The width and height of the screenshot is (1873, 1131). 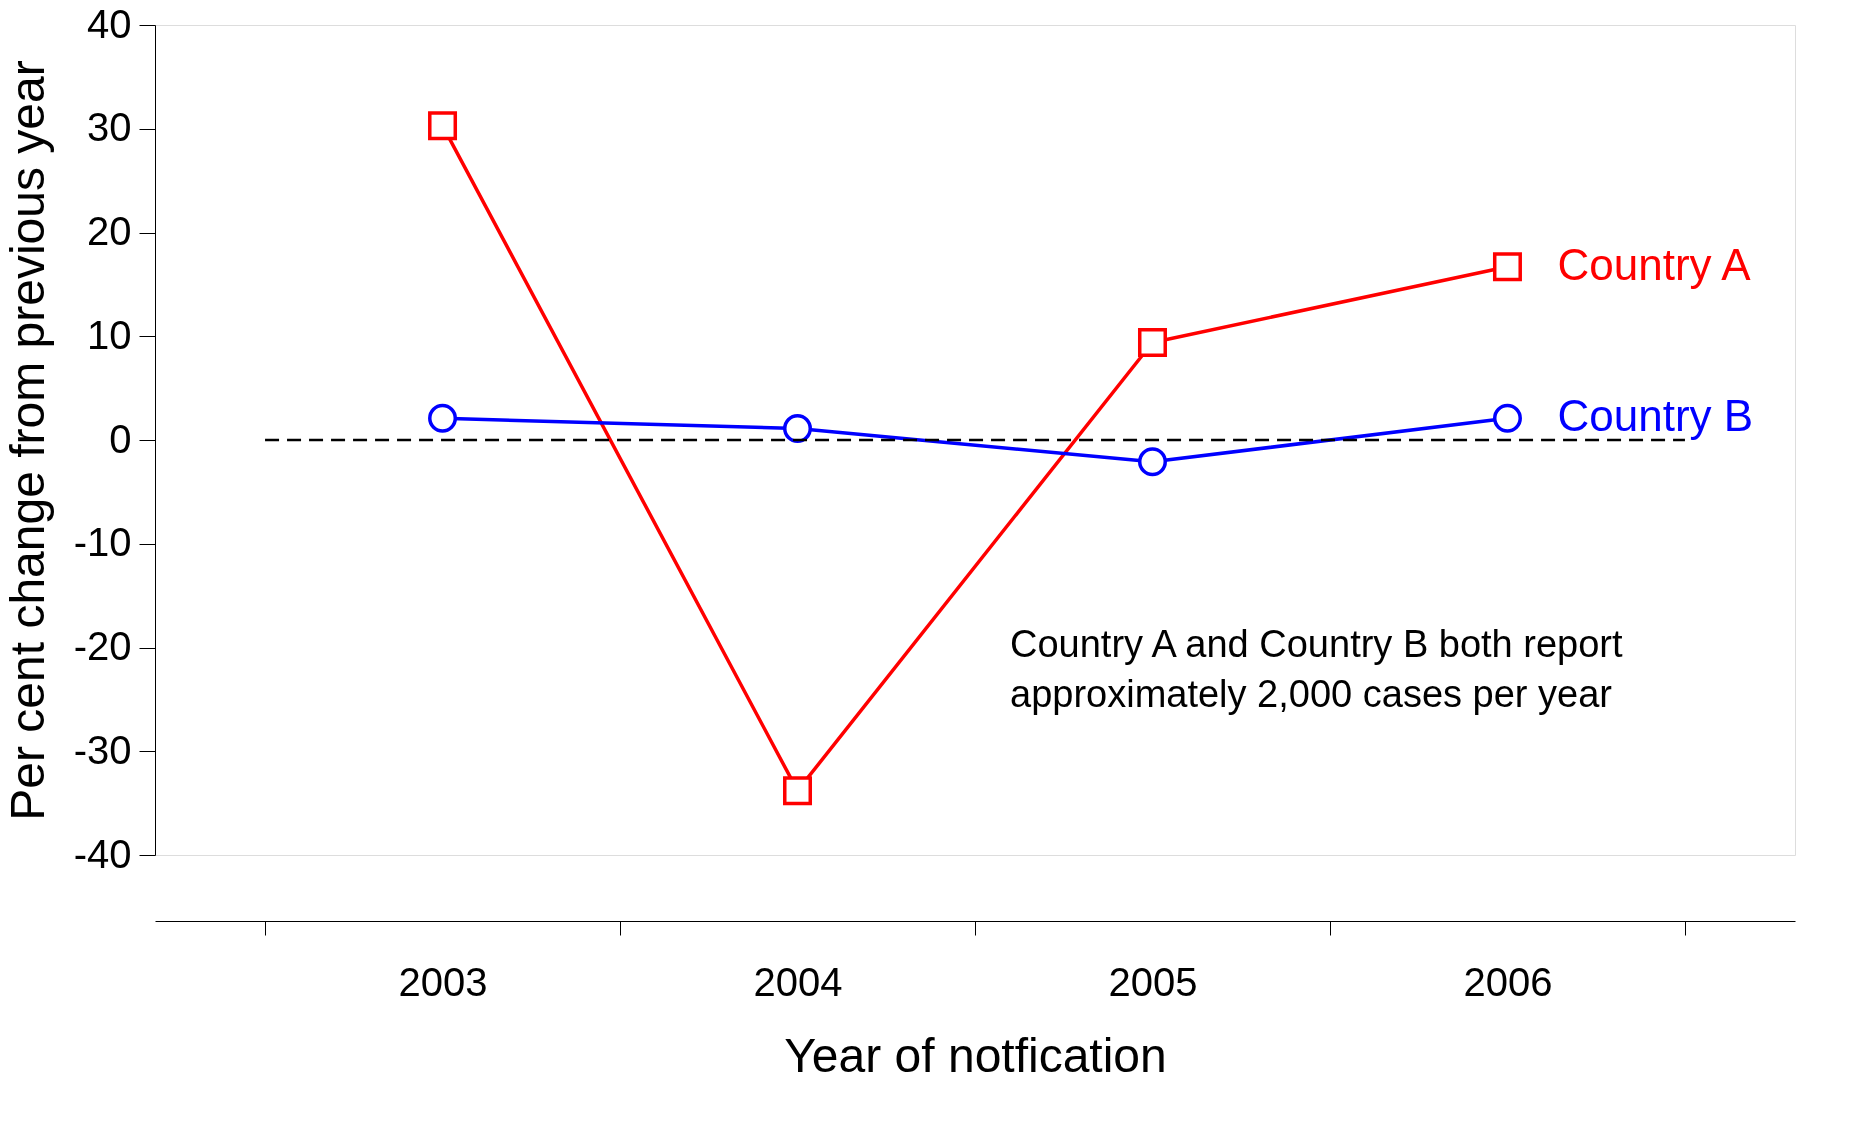 I want to click on series-label: Country A, so click(x=1654, y=264).